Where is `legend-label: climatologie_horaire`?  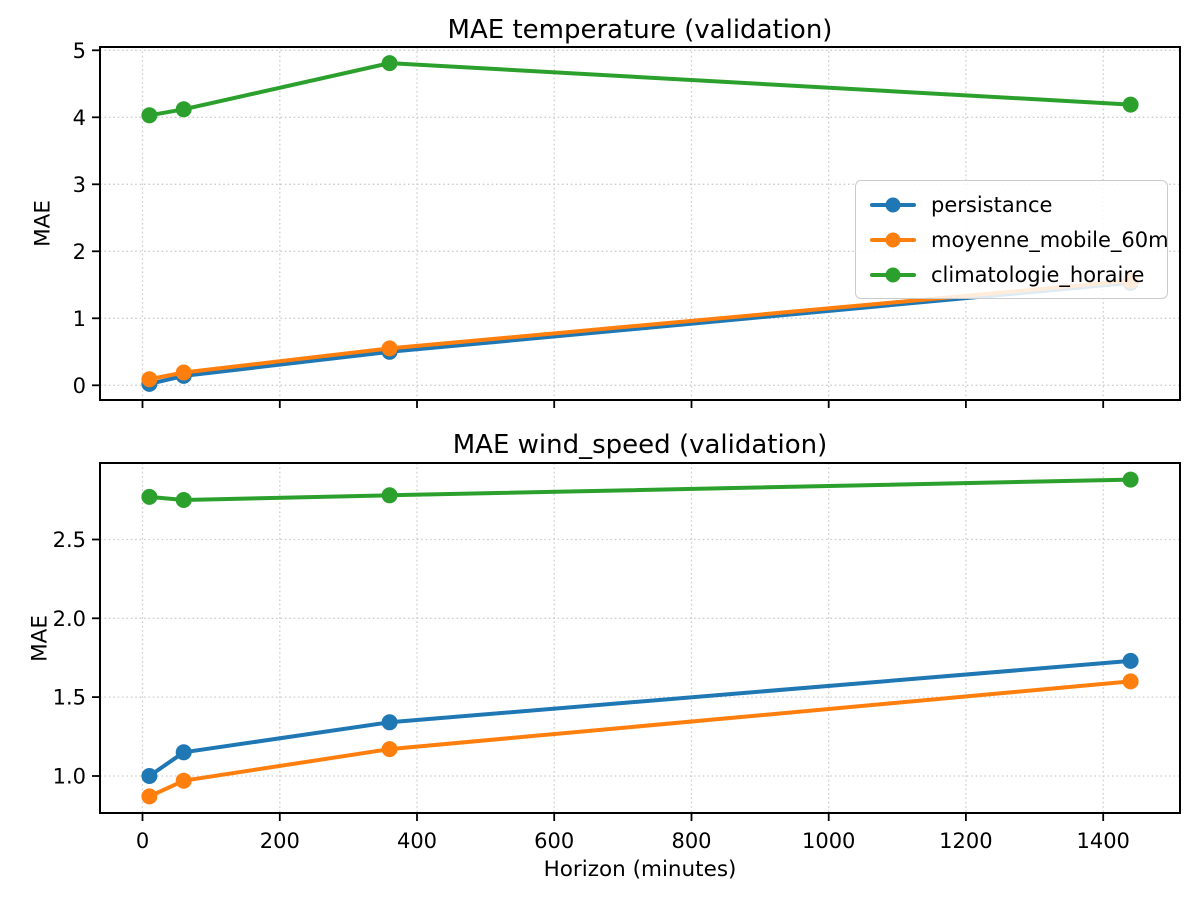 legend-label: climatologie_horaire is located at coordinates (1038, 274).